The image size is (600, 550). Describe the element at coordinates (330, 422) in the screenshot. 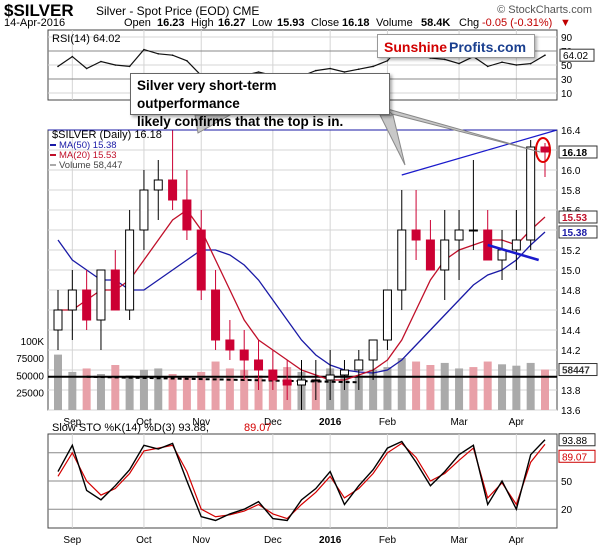

I see `price-x-tick-label: 2016` at that location.